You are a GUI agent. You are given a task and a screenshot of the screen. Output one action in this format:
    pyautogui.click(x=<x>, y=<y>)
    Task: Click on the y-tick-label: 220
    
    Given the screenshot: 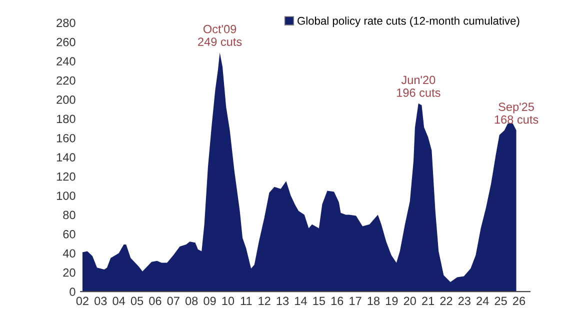 What is the action you would take?
    pyautogui.click(x=66, y=80)
    